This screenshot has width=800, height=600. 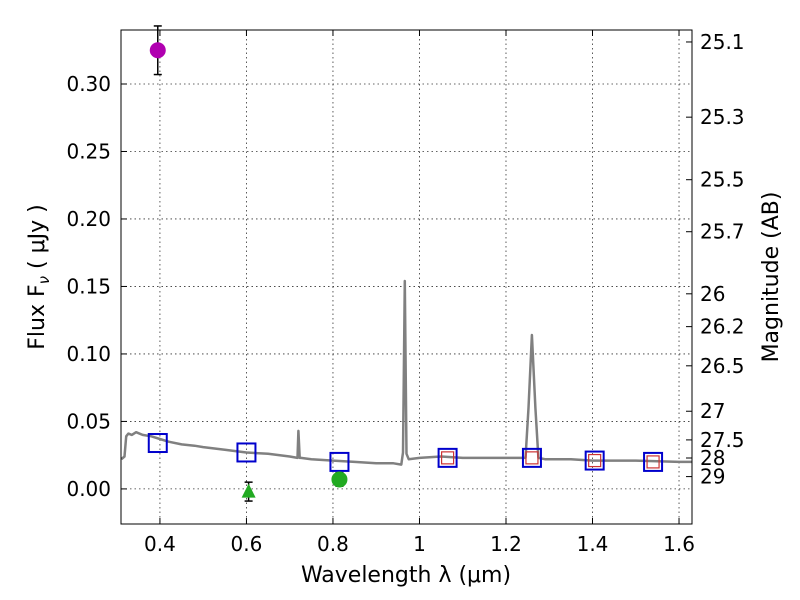 I want to click on y-axis-label-subscript: ν, so click(x=44, y=280).